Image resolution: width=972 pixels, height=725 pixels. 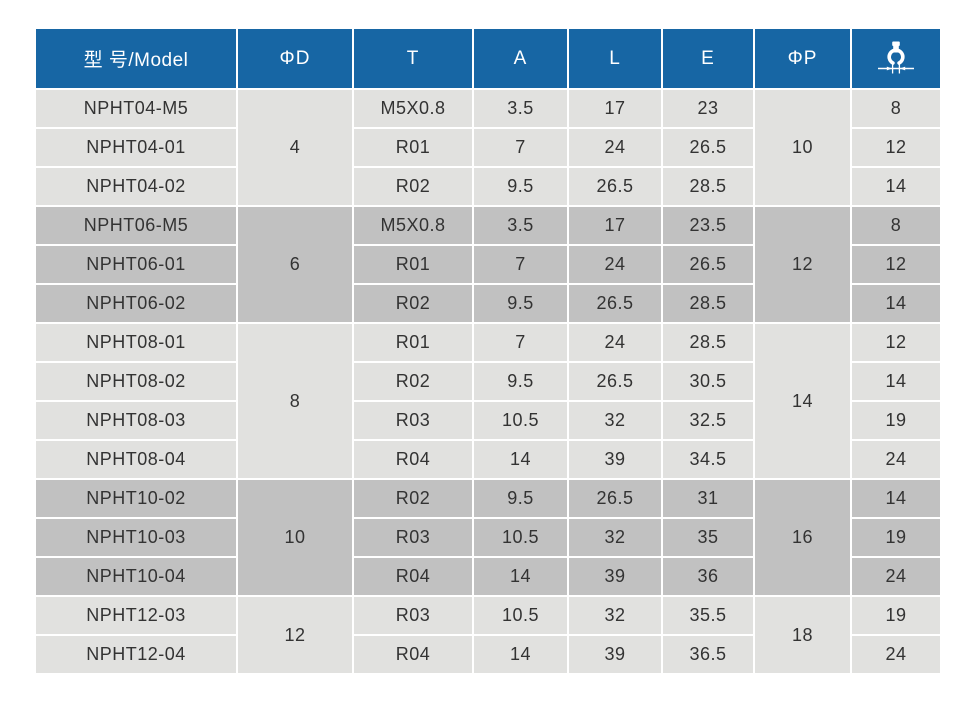 What do you see at coordinates (520, 654) in the screenshot?
I see `cell-a: 14` at bounding box center [520, 654].